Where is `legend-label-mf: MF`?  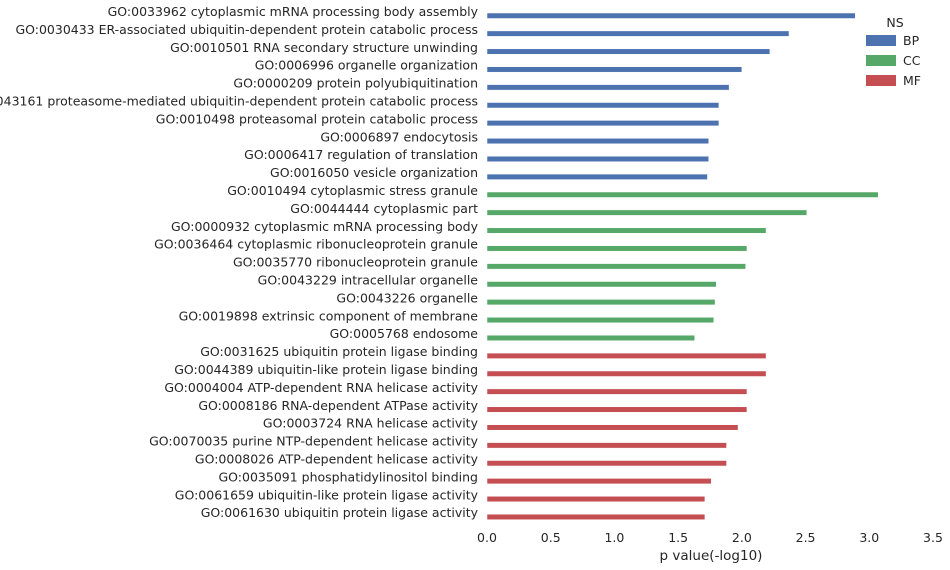 legend-label-mf: MF is located at coordinates (912, 80).